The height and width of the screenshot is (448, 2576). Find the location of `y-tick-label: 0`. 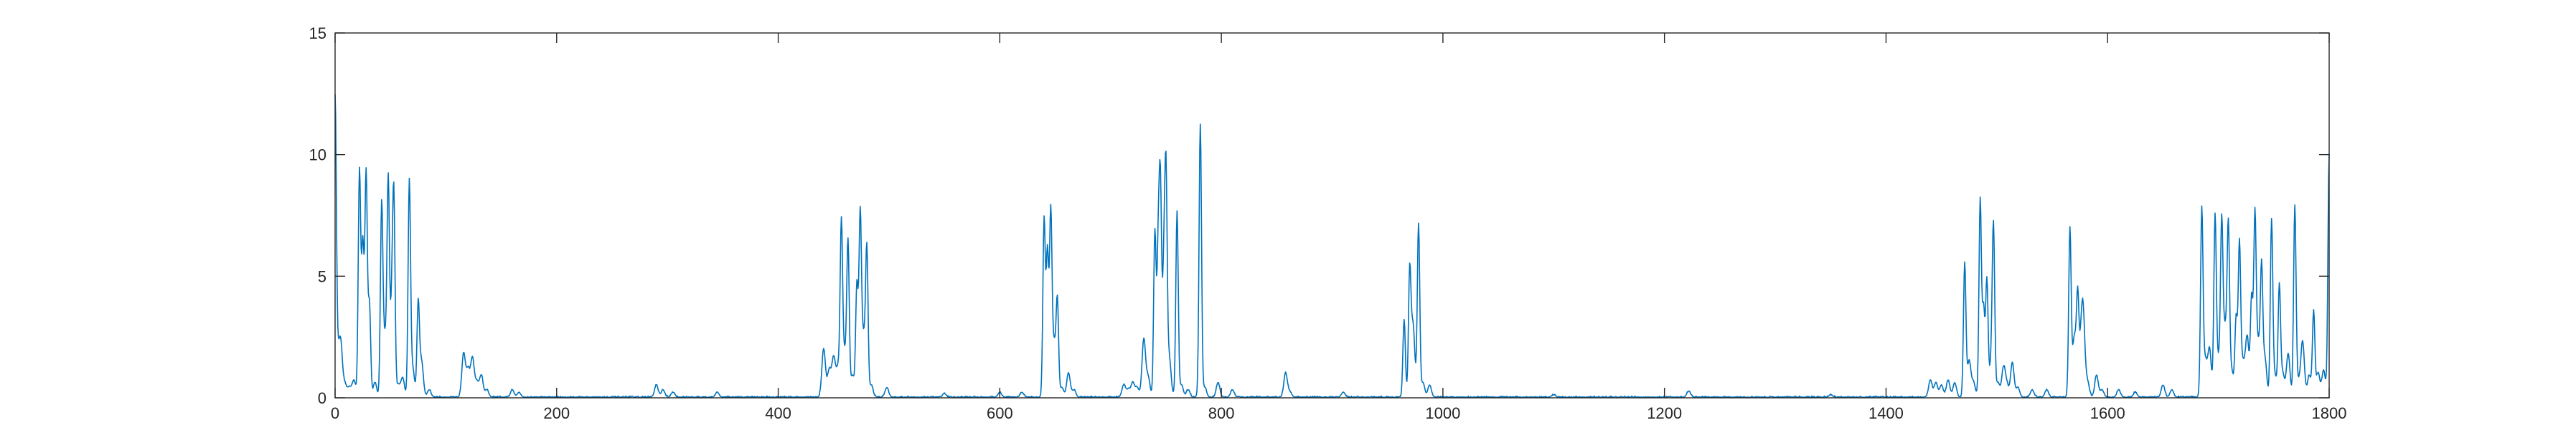

y-tick-label: 0 is located at coordinates (322, 398).